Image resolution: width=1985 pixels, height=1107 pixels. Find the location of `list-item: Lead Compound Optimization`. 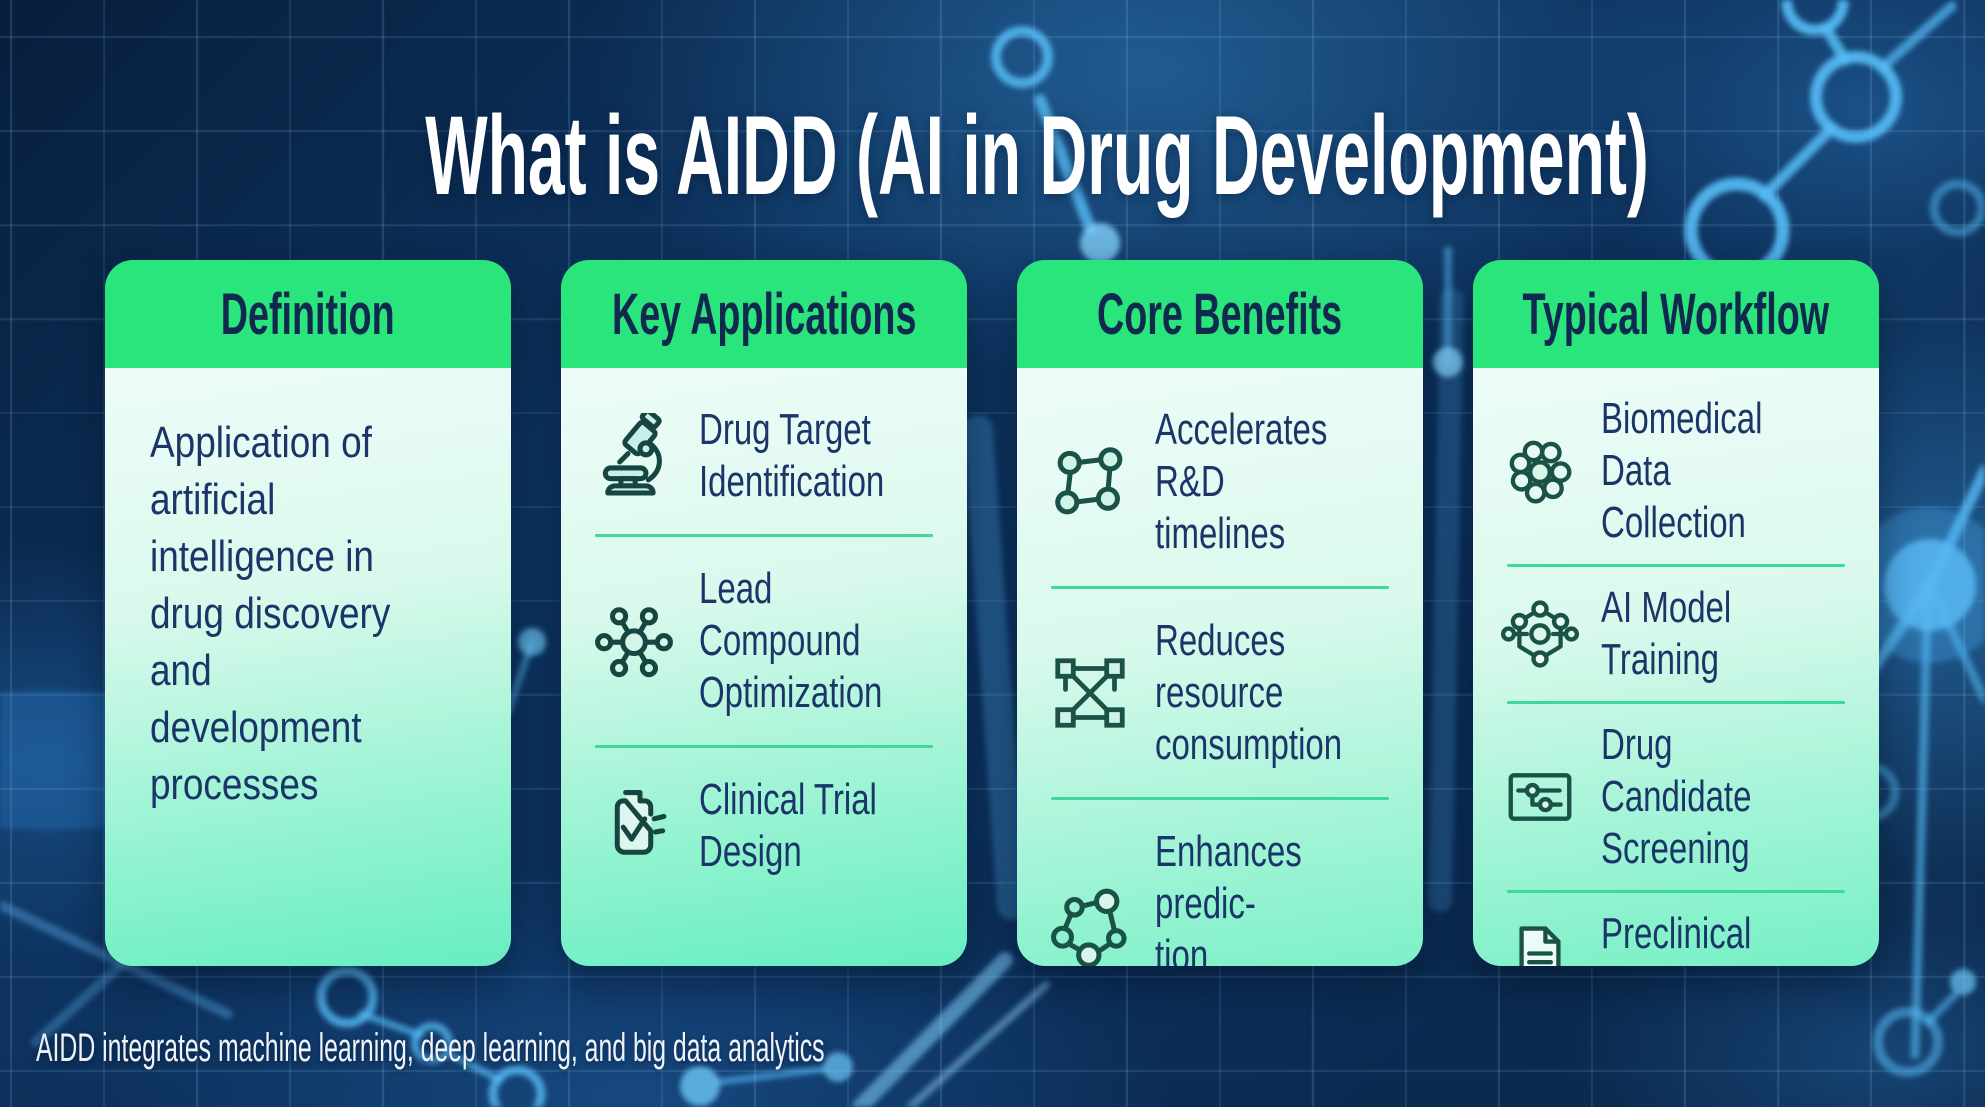

list-item: Lead Compound Optimization is located at coordinates (764, 641).